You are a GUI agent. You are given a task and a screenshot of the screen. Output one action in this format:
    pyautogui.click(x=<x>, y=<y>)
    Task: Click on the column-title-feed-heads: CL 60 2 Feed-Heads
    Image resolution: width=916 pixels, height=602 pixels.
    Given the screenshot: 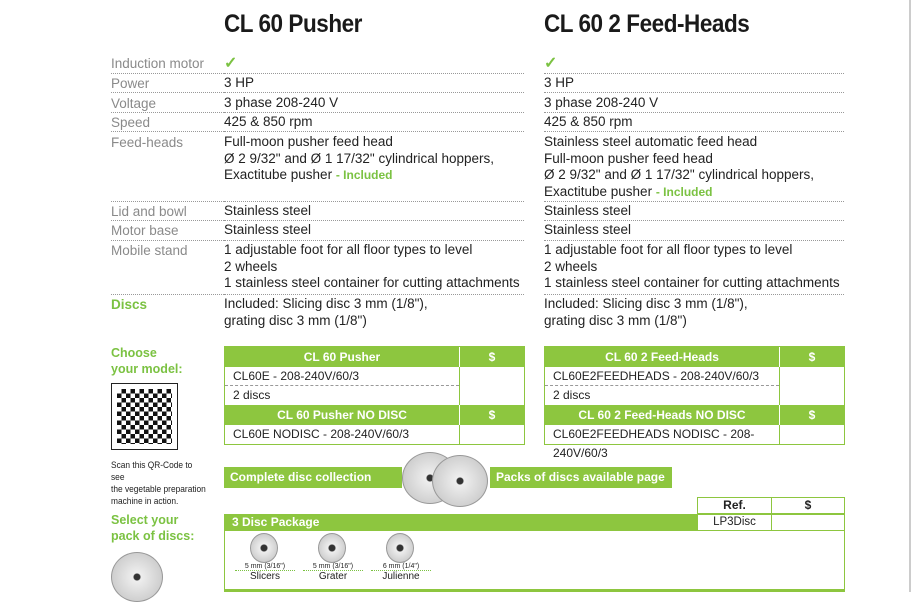 What is the action you would take?
    pyautogui.click(x=647, y=24)
    